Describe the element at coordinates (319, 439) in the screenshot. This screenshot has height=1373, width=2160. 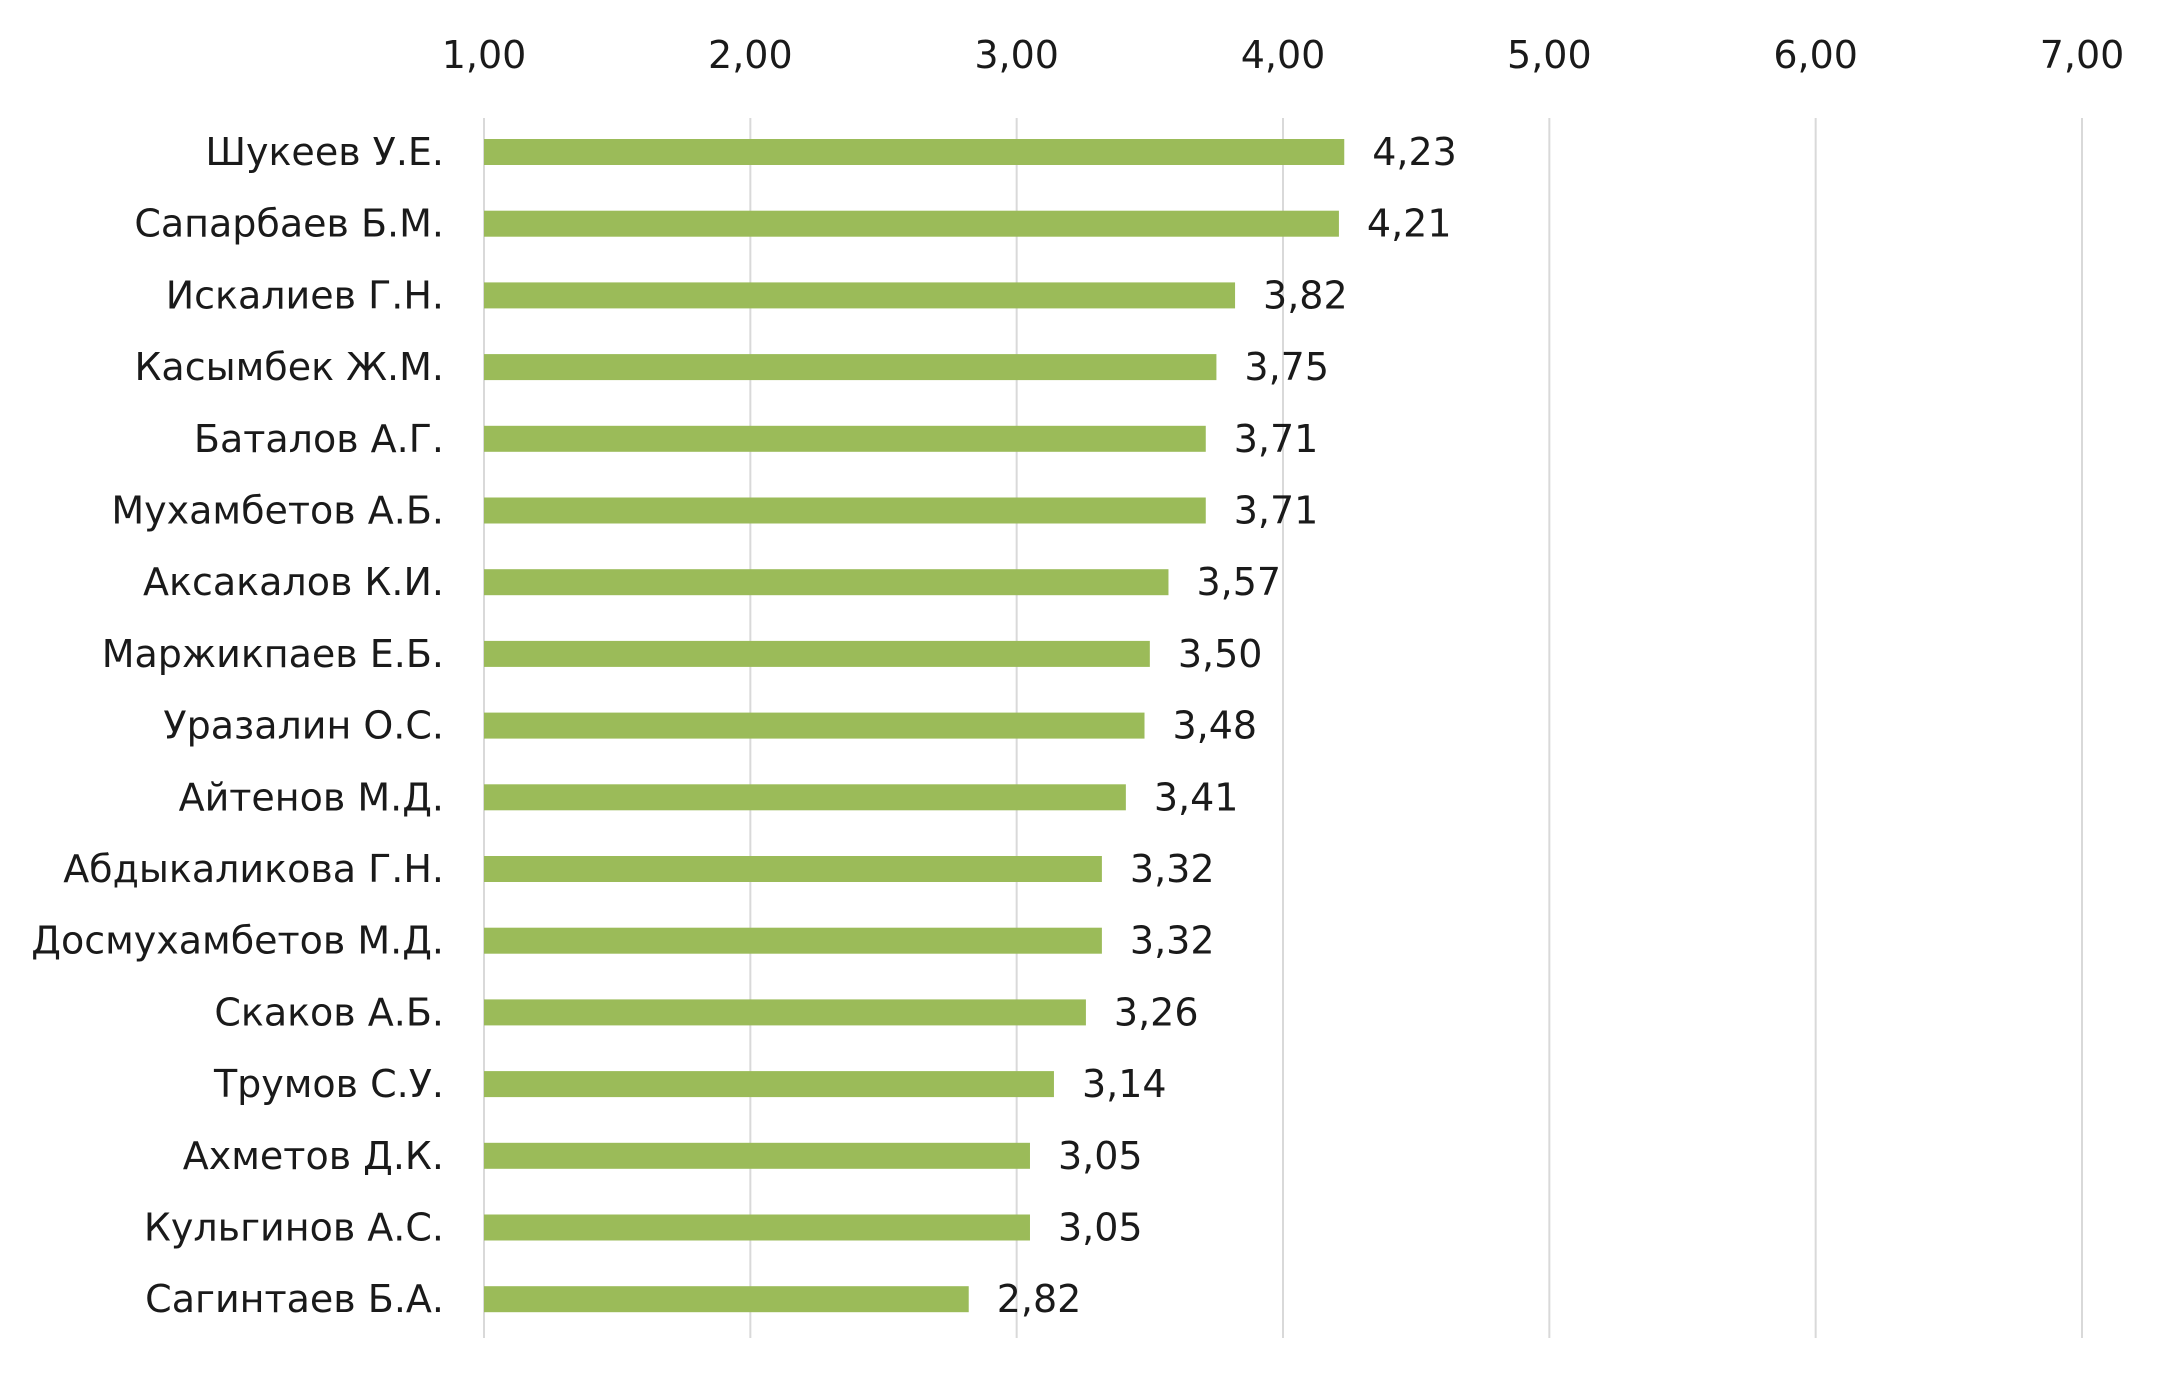
I see `category-label-4: Баталов А.Г.` at that location.